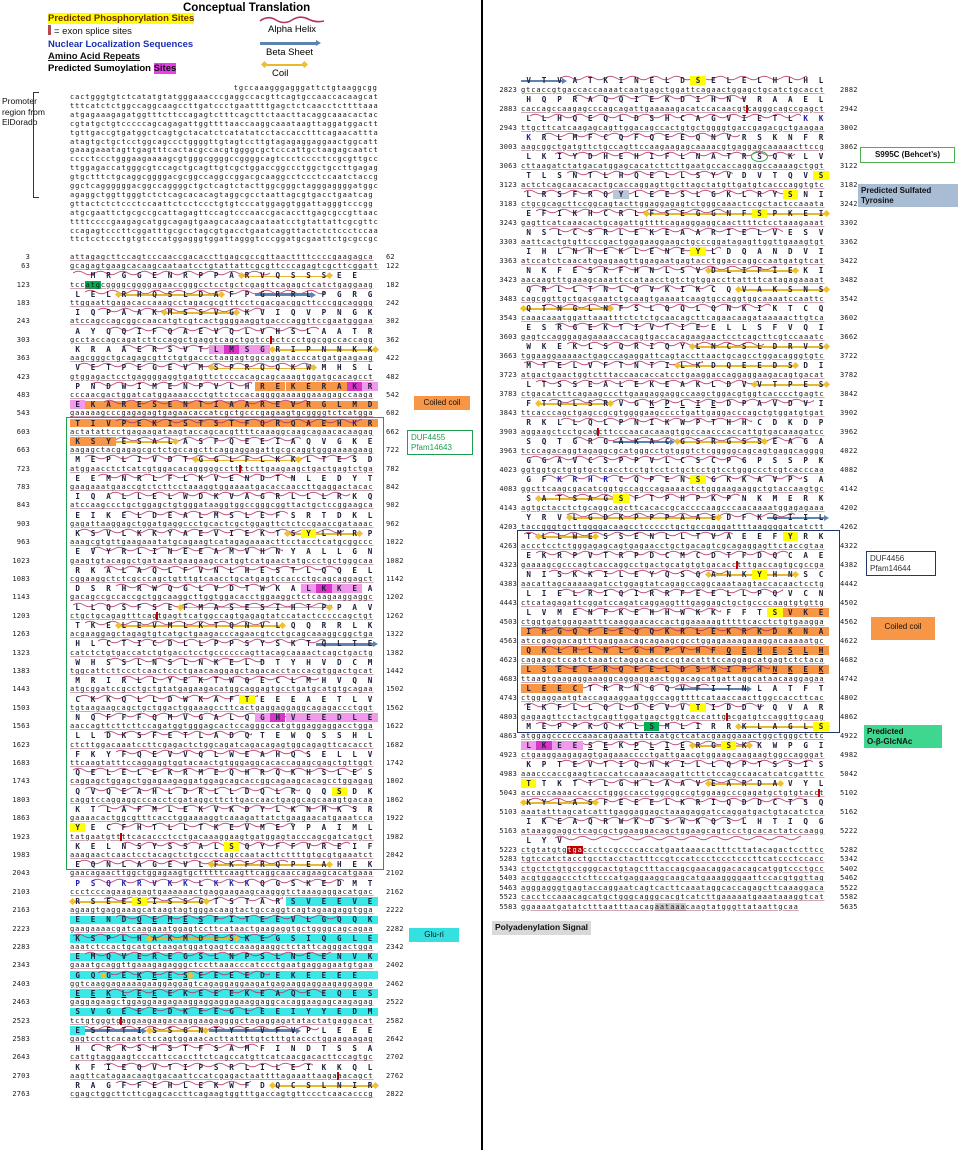  I want to click on coiled-coil-label-left: Coiled coil, so click(442, 403).